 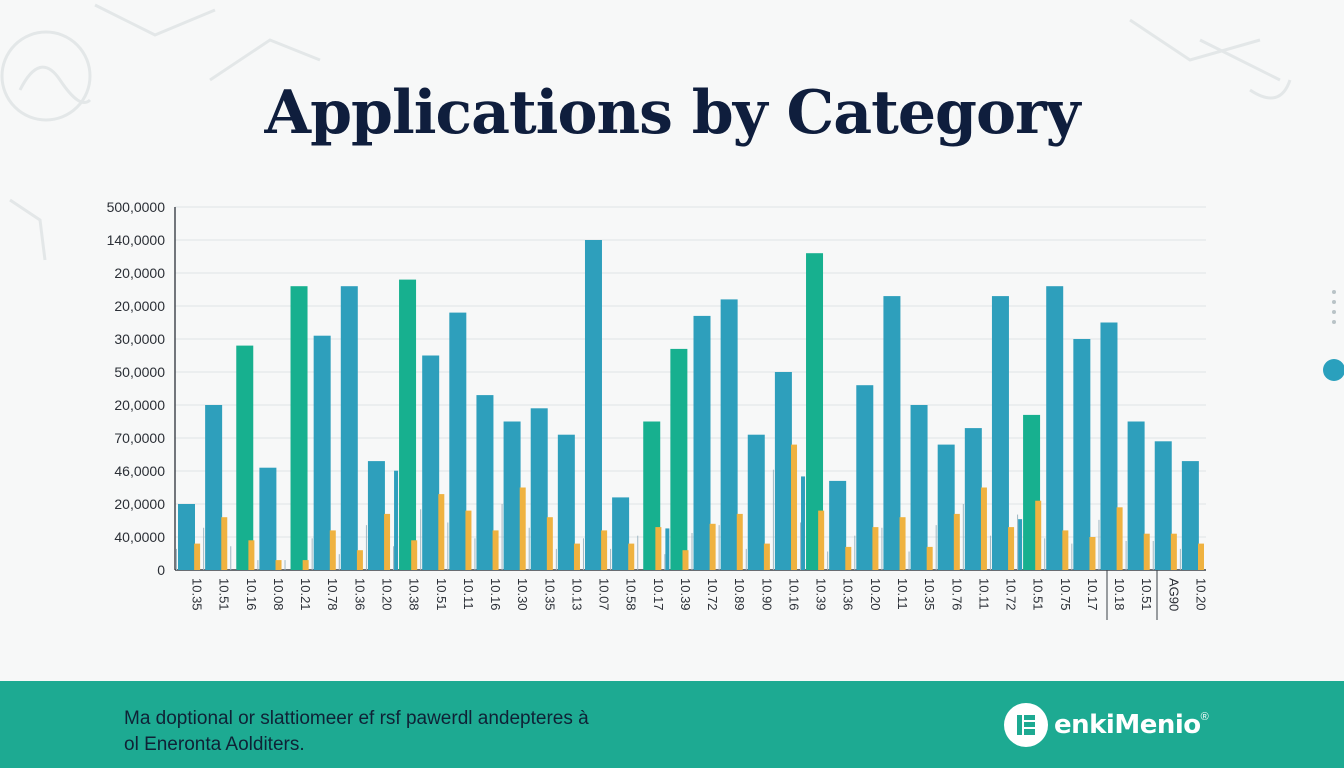 What do you see at coordinates (139, 471) in the screenshot?
I see `y-tick-label: 46,0000` at bounding box center [139, 471].